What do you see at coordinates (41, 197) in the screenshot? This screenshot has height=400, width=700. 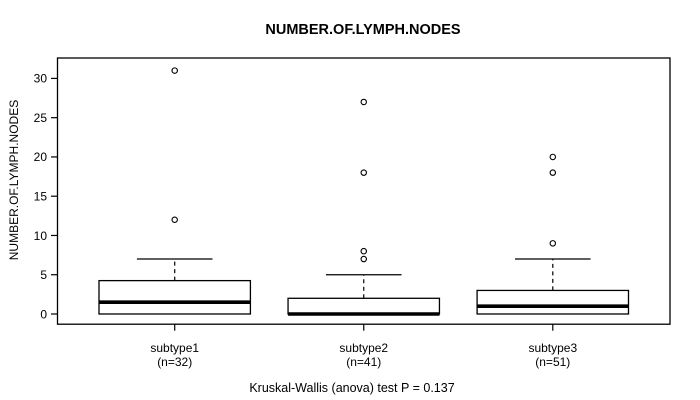 I see `y-tick-label: 15` at bounding box center [41, 197].